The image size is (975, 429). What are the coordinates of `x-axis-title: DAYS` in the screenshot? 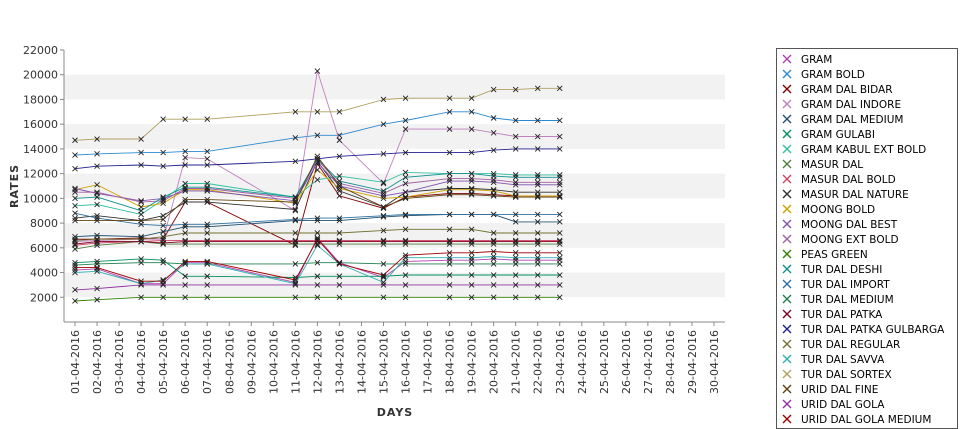 It's located at (395, 412).